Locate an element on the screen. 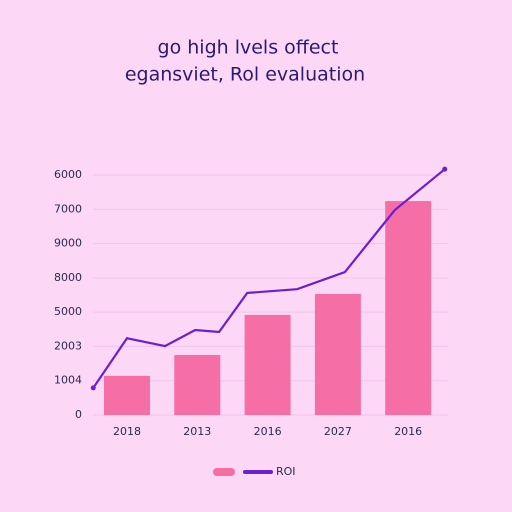 This screenshot has height=512, width=512. x-tick-label: 2027 is located at coordinates (338, 431).